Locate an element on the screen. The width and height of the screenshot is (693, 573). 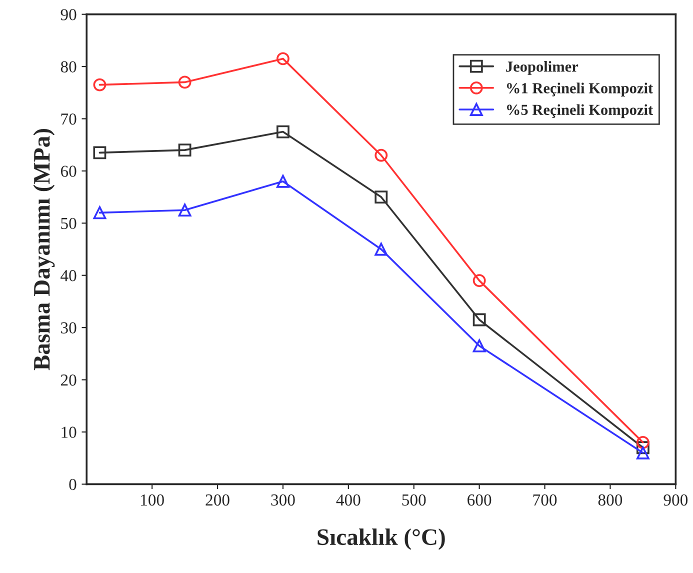
x-tick-label: 900 is located at coordinates (676, 500).